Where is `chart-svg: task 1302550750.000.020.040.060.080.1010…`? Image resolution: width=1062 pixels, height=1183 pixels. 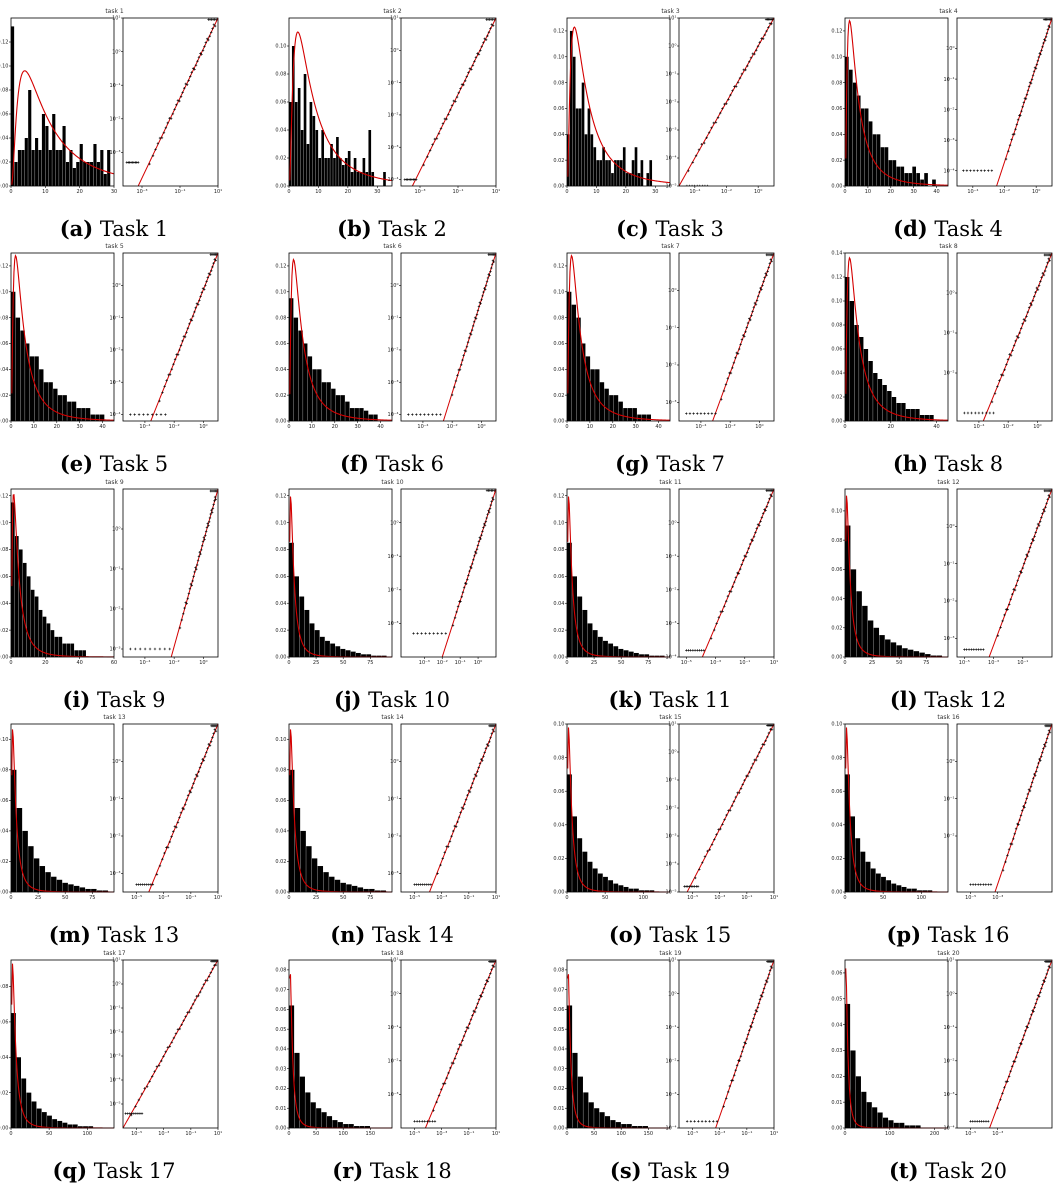 chart-svg: task 1302550750.000.020.040.060.080.1010… is located at coordinates (111, 807).